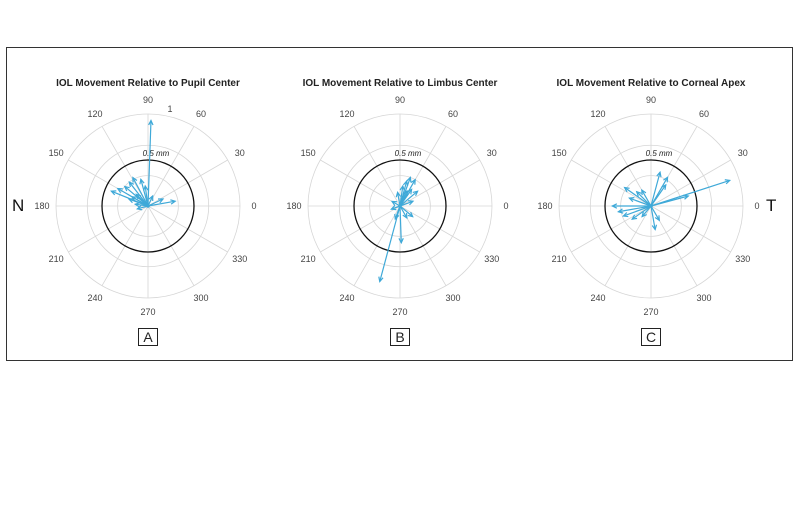 The height and width of the screenshot is (530, 800). I want to click on radial-tick-label: 1, so click(169, 109).